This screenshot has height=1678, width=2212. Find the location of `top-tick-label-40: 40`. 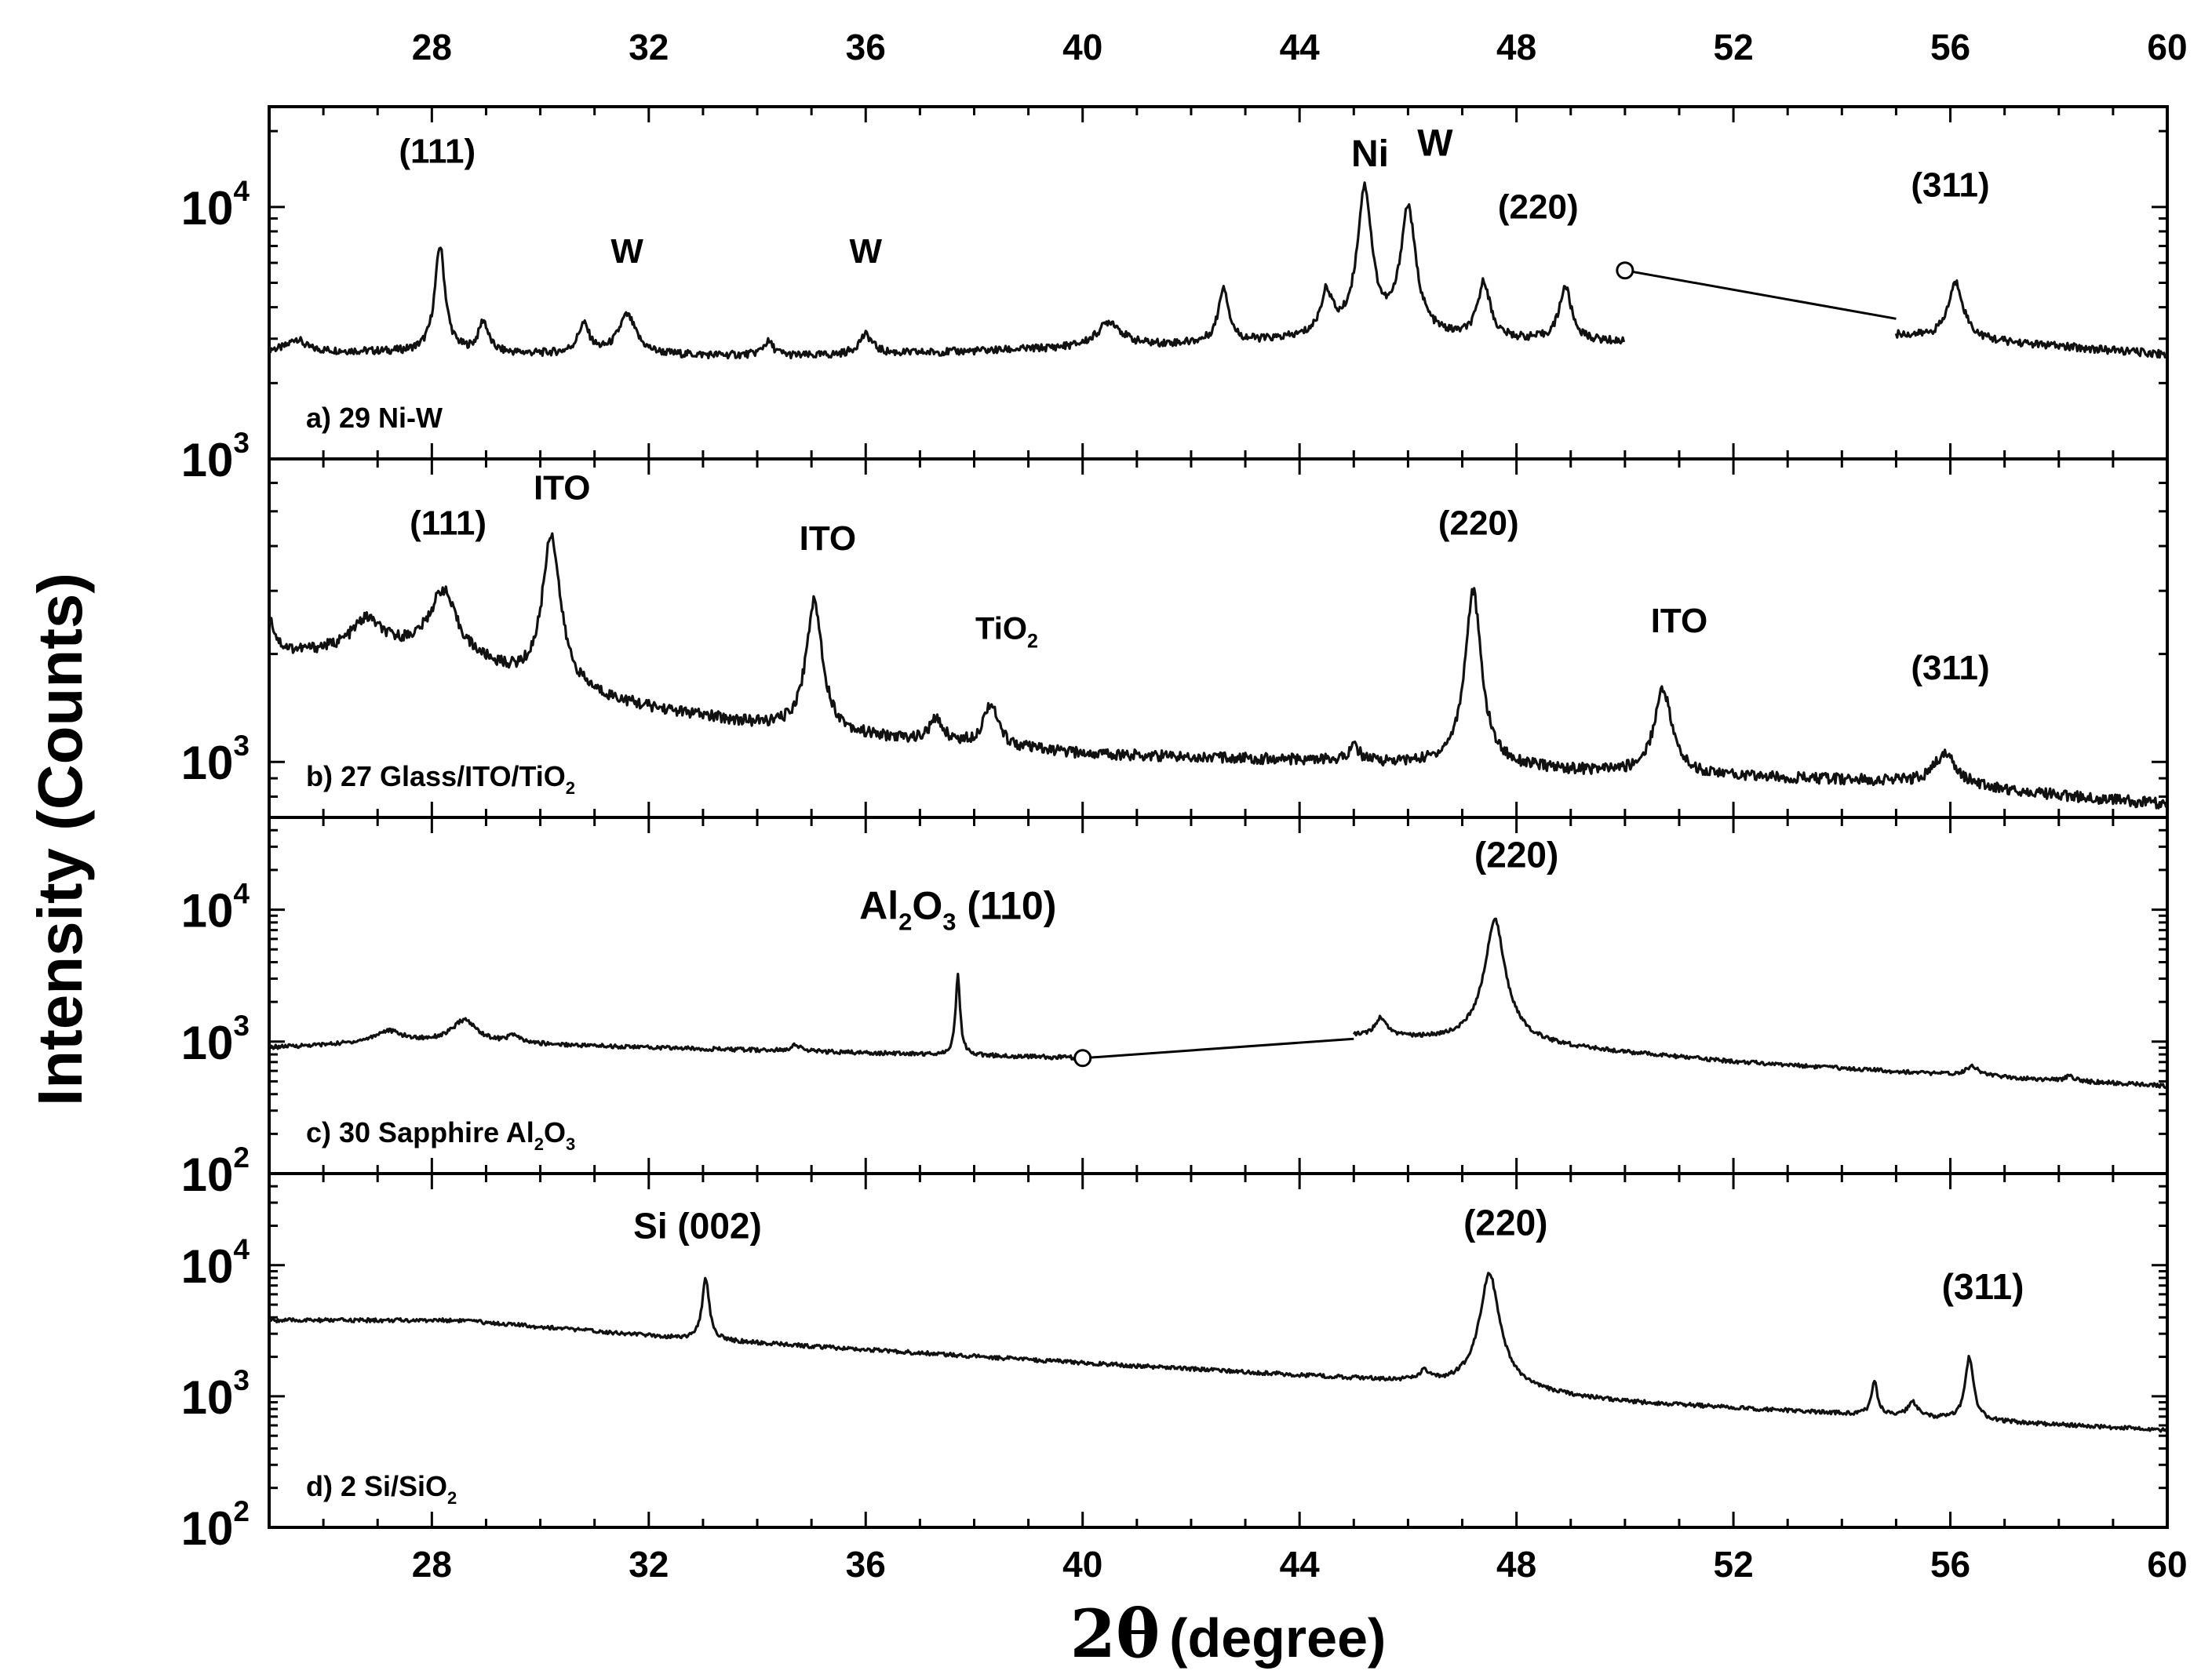

top-tick-label-40: 40 is located at coordinates (1082, 47).